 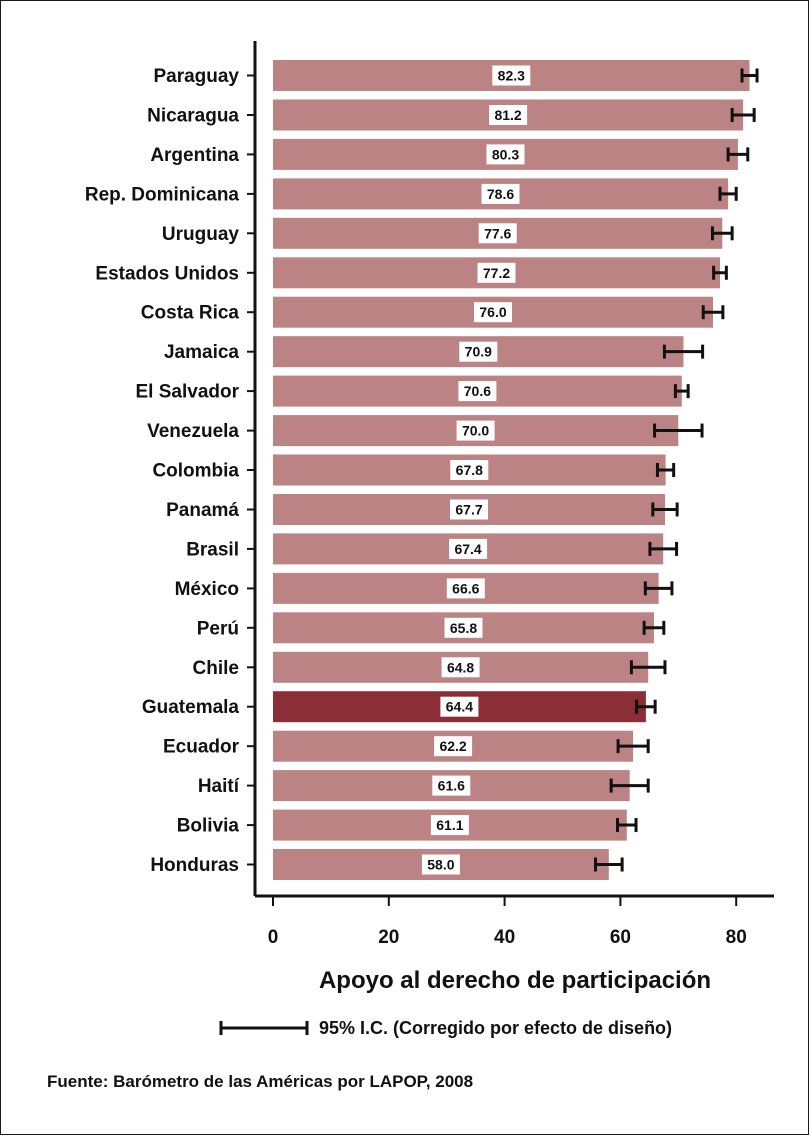 I want to click on value-label-15: 64.8, so click(x=460, y=667).